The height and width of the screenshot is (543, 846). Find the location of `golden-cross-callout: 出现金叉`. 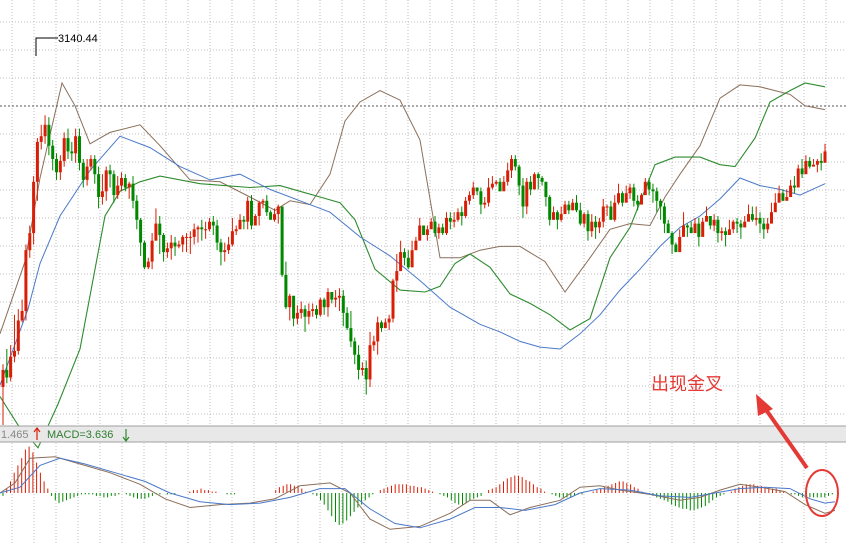

golden-cross-callout: 出现金叉 is located at coordinates (745, 445).